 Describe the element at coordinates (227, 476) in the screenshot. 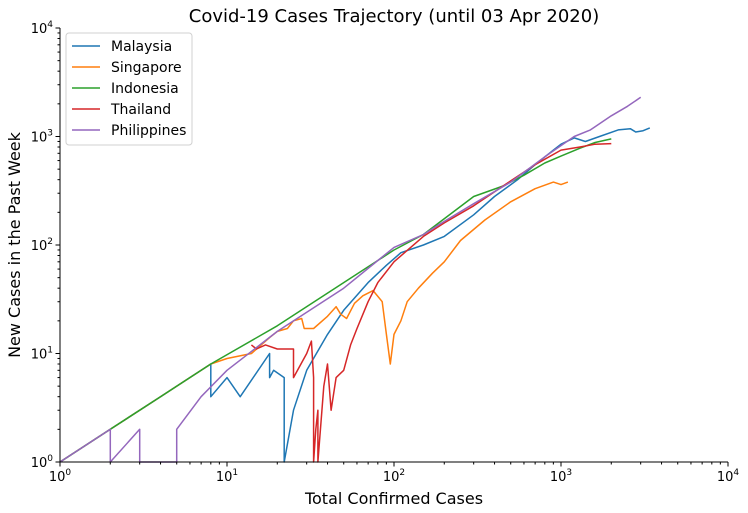

I see `x-tick-label: 10¹` at that location.